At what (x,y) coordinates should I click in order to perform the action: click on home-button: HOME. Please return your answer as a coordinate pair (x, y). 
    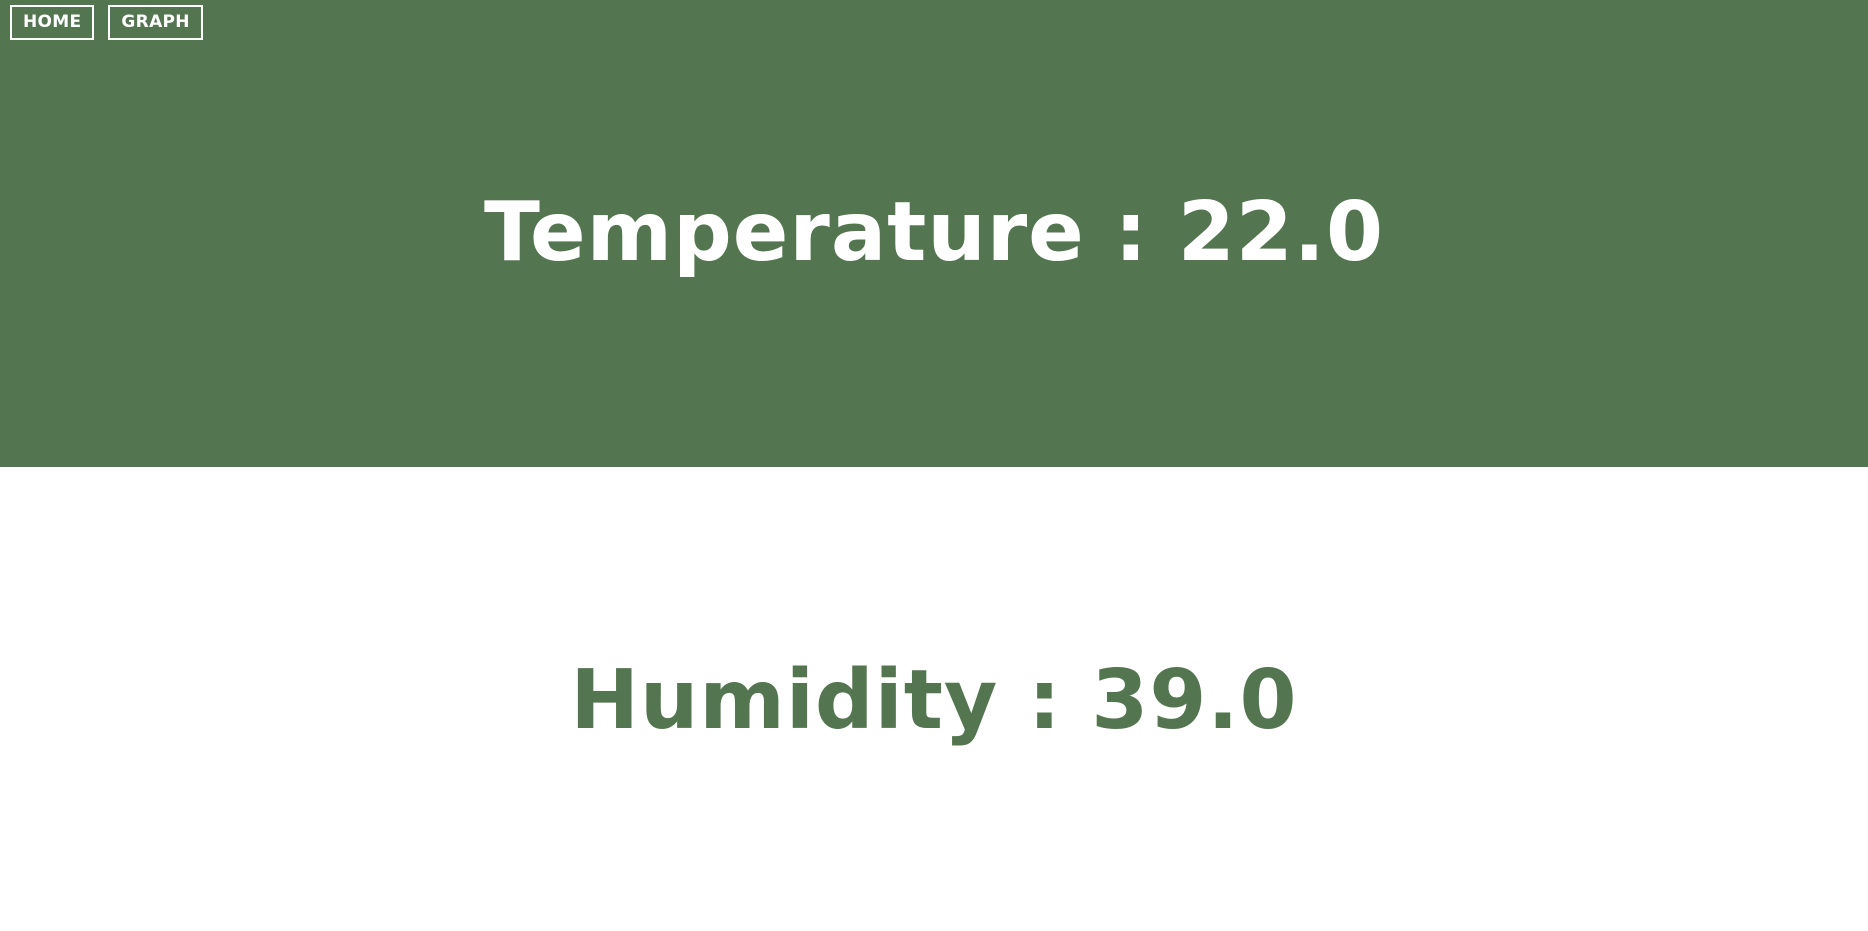
    Looking at the image, I should click on (52, 22).